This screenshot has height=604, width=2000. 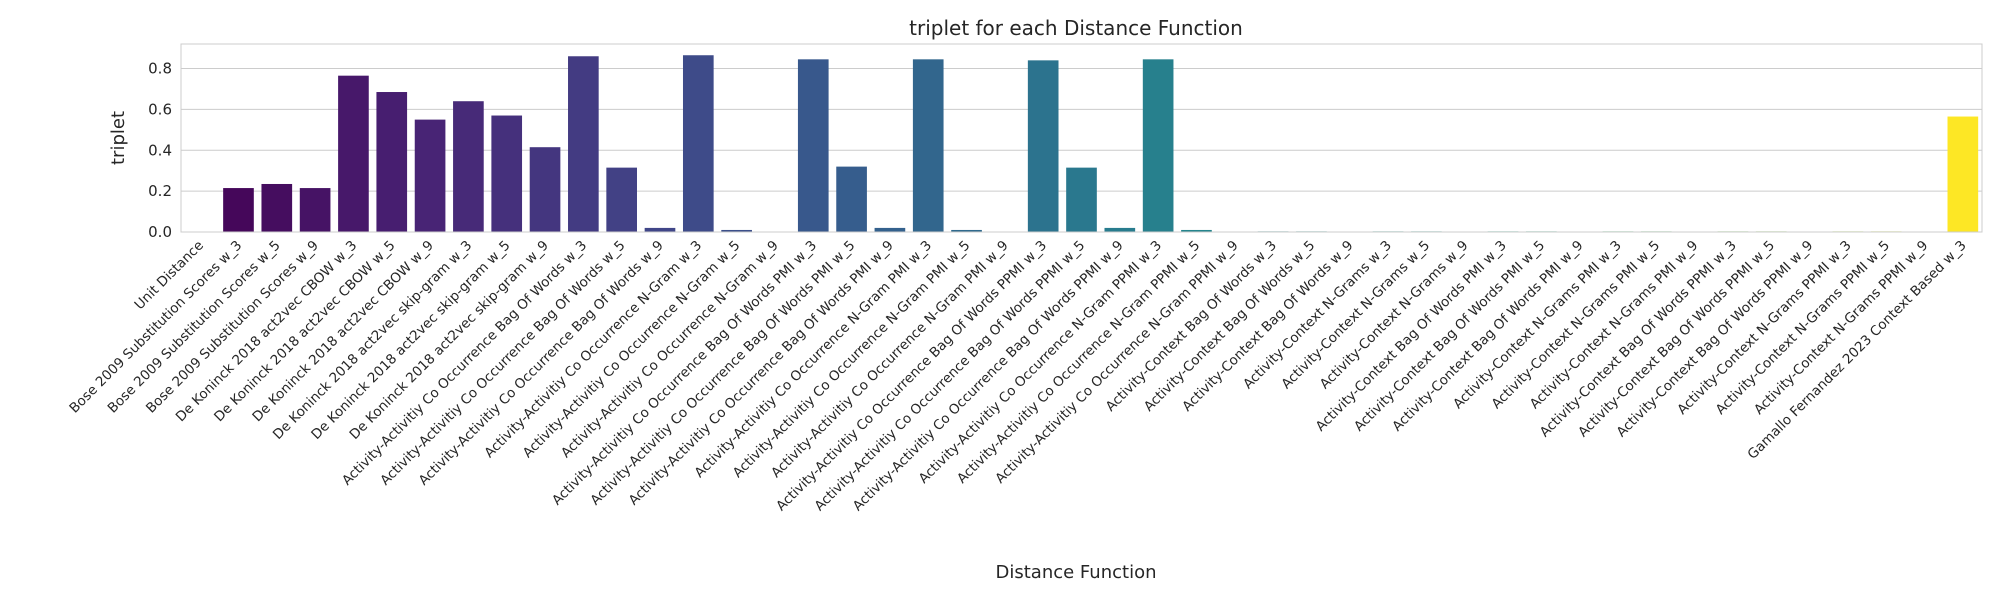 I want to click on y-axis-label: triplet, so click(x=118, y=138).